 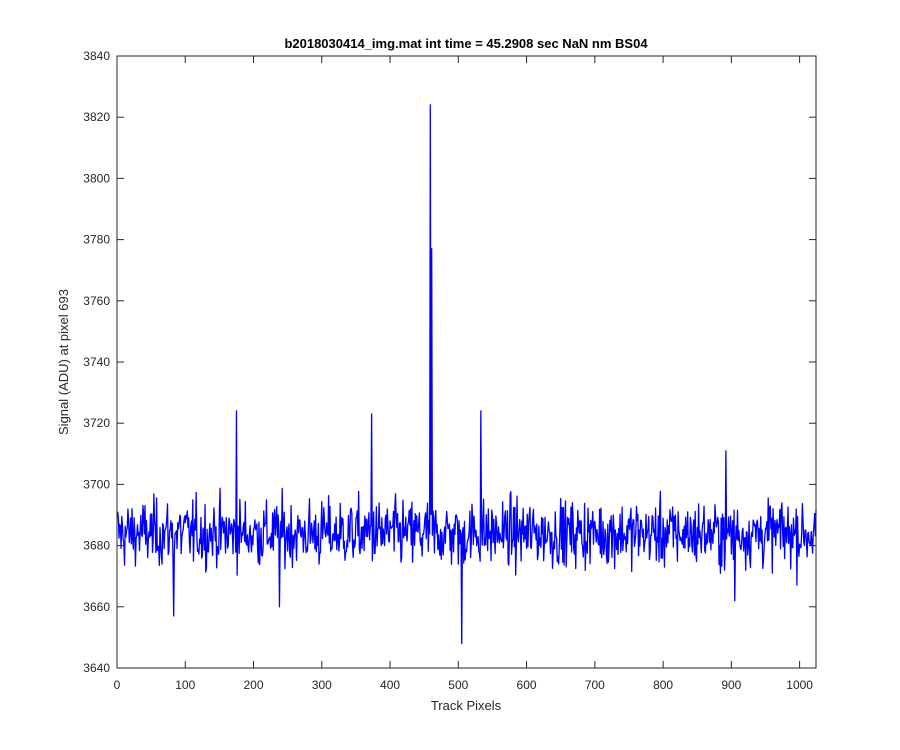 What do you see at coordinates (466, 705) in the screenshot?
I see `x-axis-label: Track Pixels` at bounding box center [466, 705].